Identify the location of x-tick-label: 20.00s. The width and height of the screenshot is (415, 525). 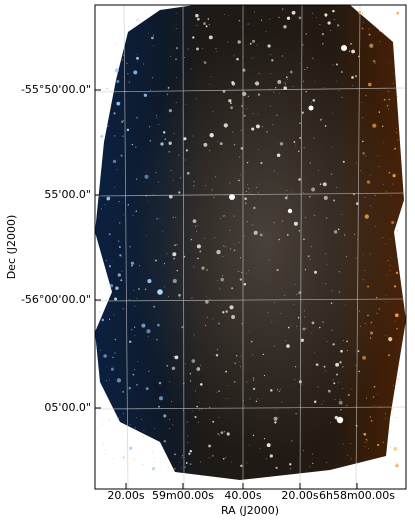
(125, 495).